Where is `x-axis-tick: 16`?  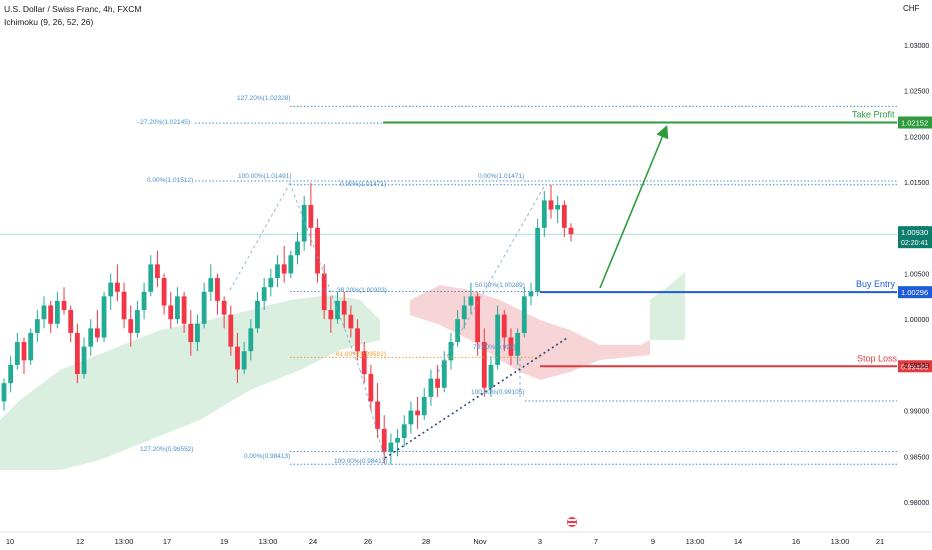 x-axis-tick: 16 is located at coordinates (796, 541).